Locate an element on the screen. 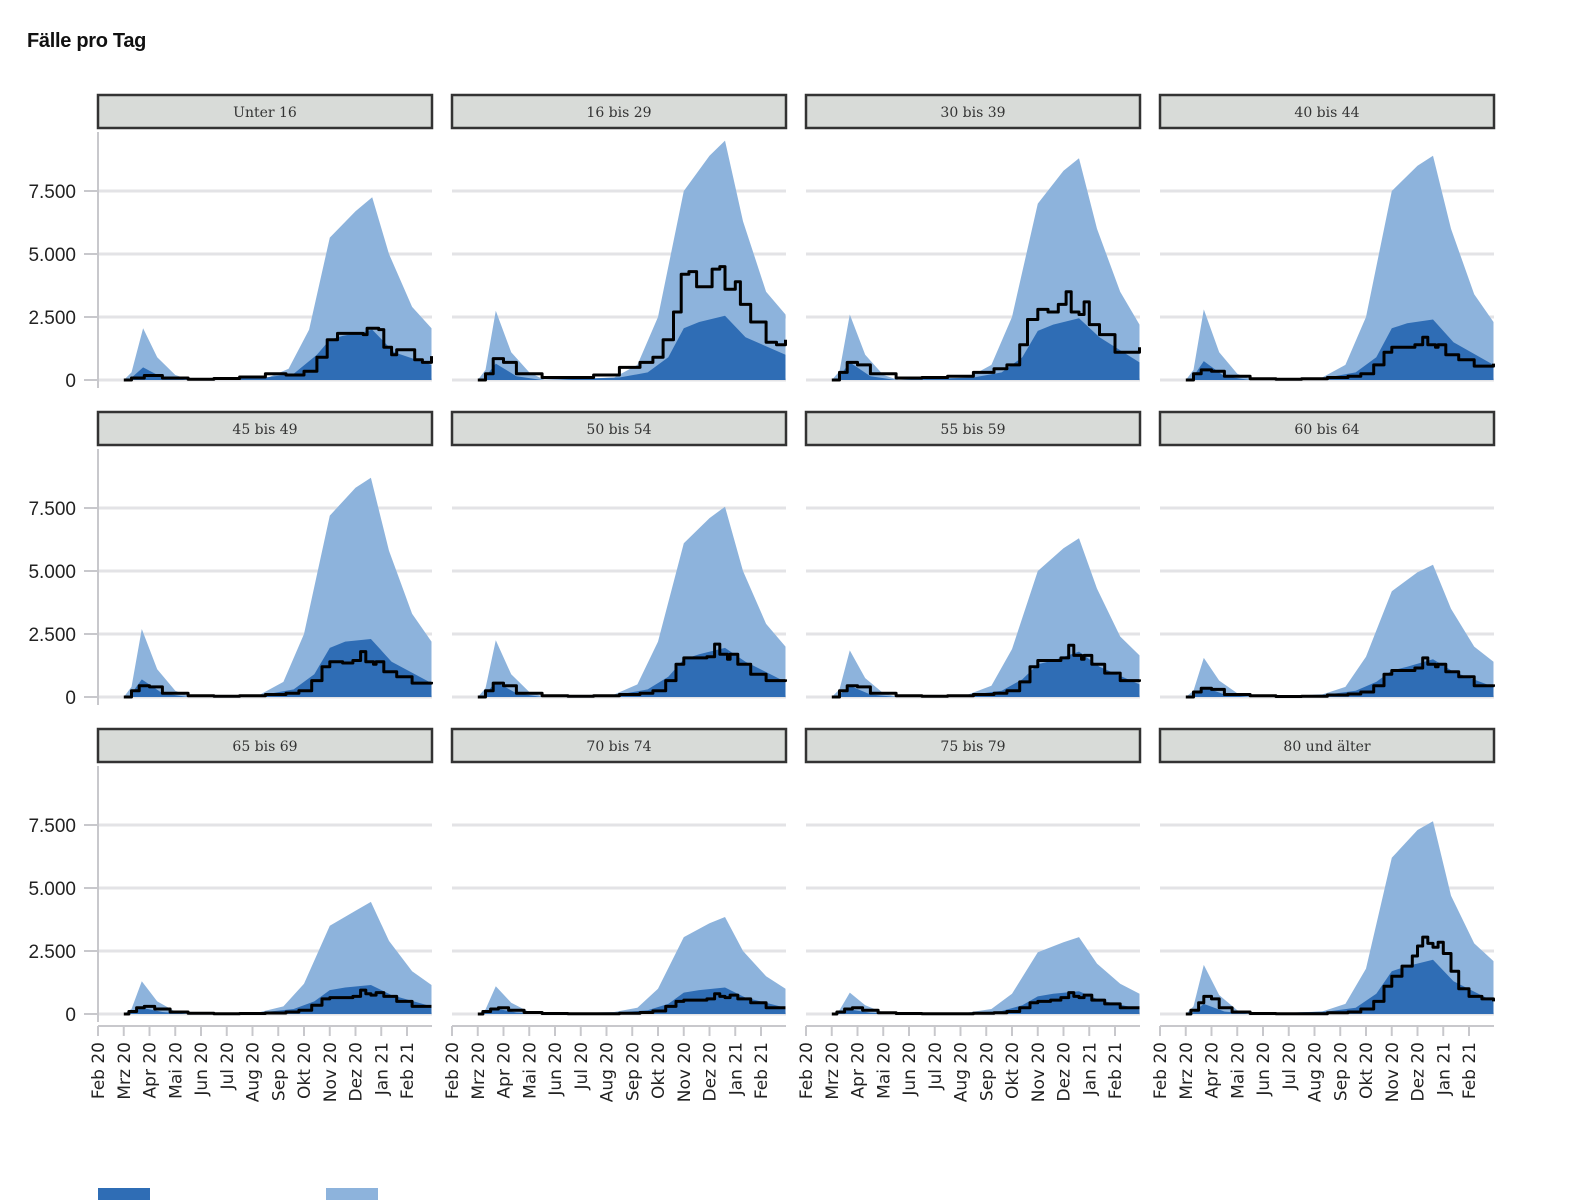 This screenshot has height=1200, width=1573. panel-strip-label: 80 und älter is located at coordinates (1326, 747).